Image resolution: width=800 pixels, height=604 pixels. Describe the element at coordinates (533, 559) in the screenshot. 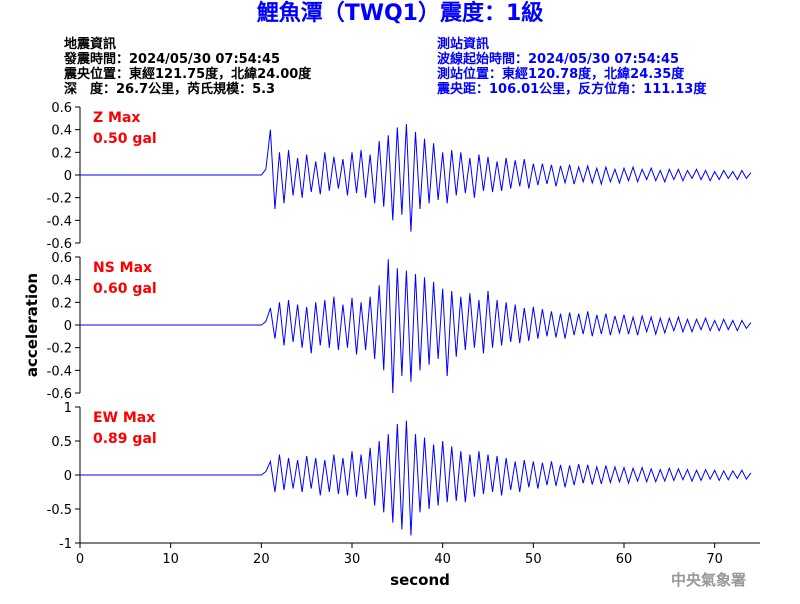

I see `x-tick-label: 50` at that location.